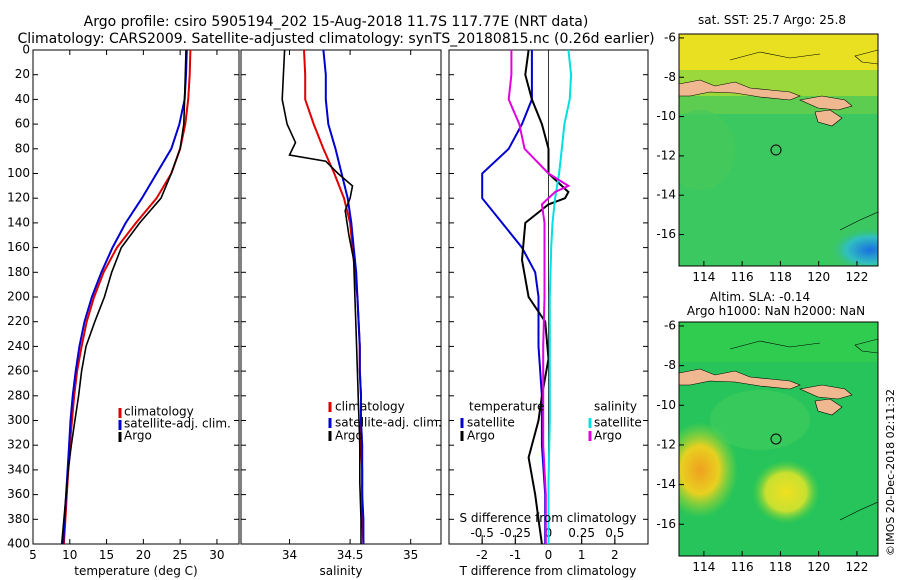 Image resolution: width=900 pixels, height=580 pixels. Describe the element at coordinates (482, 555) in the screenshot. I see `t-difference-tick-label: -2` at that location.